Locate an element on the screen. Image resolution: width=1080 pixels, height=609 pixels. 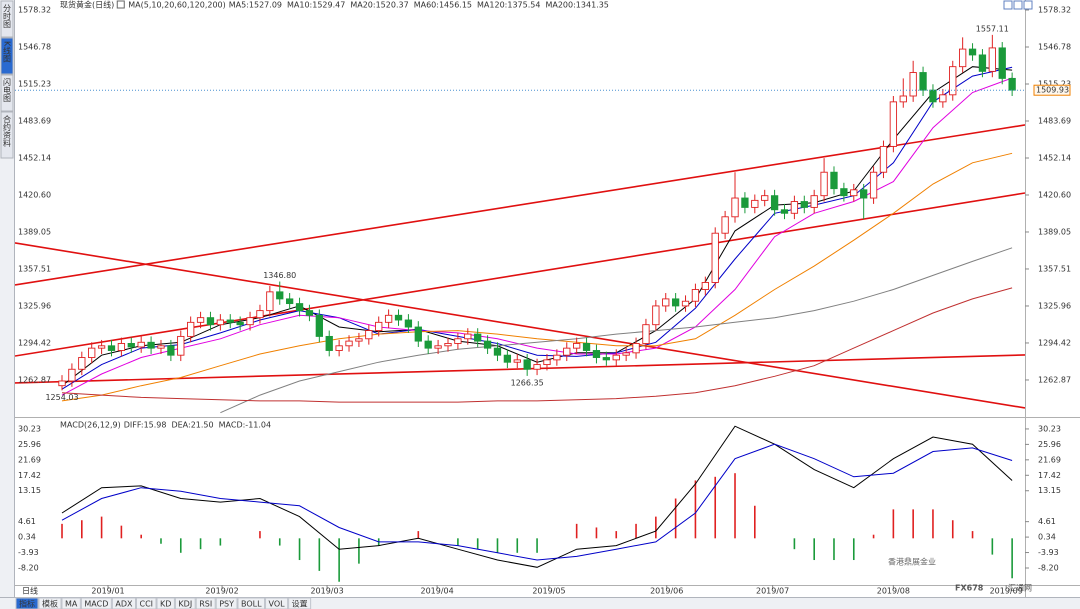
y-tick-label: 1325.96 is located at coordinates (1054, 305).